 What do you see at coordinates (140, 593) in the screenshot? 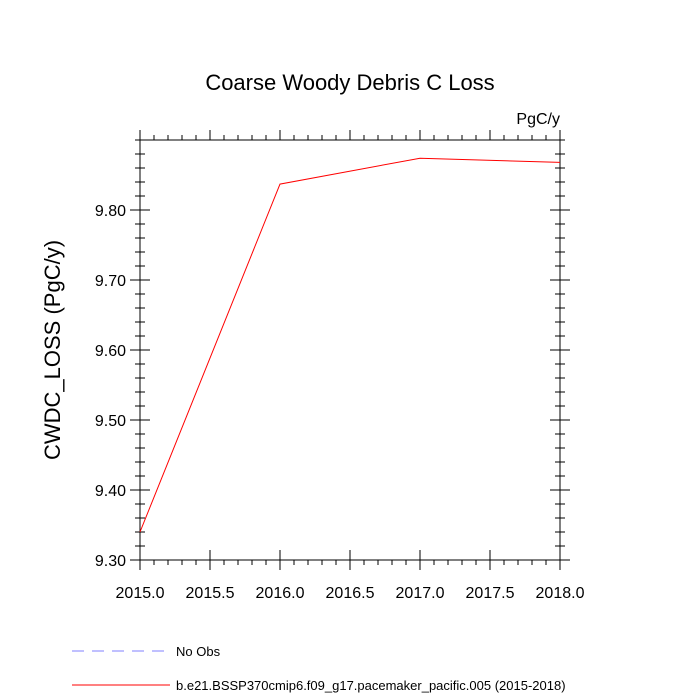
I see `x-tick-label: 2015.0` at bounding box center [140, 593].